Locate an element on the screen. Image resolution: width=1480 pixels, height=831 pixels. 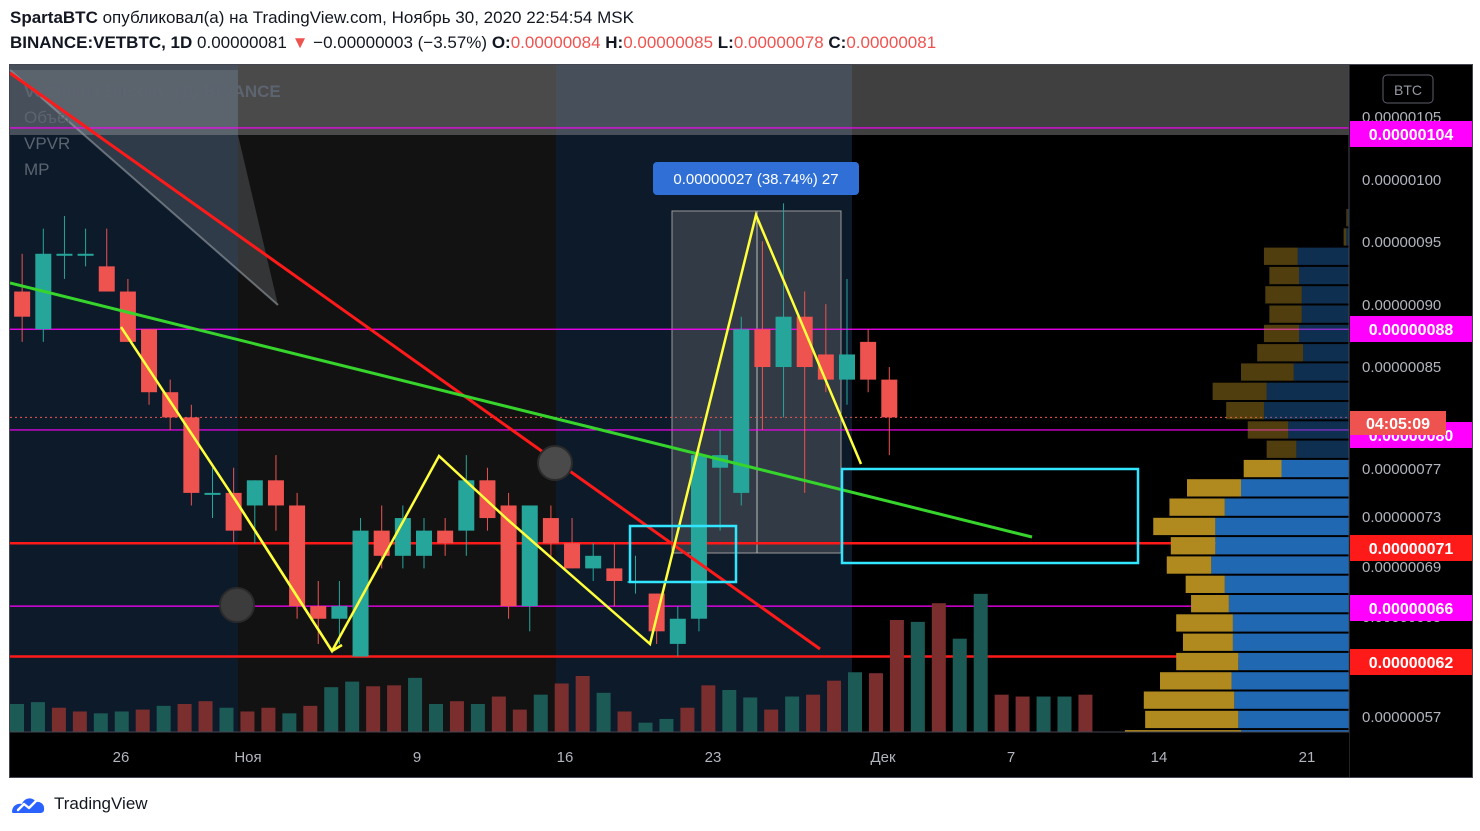
currency-badge is located at coordinates (1408, 89).